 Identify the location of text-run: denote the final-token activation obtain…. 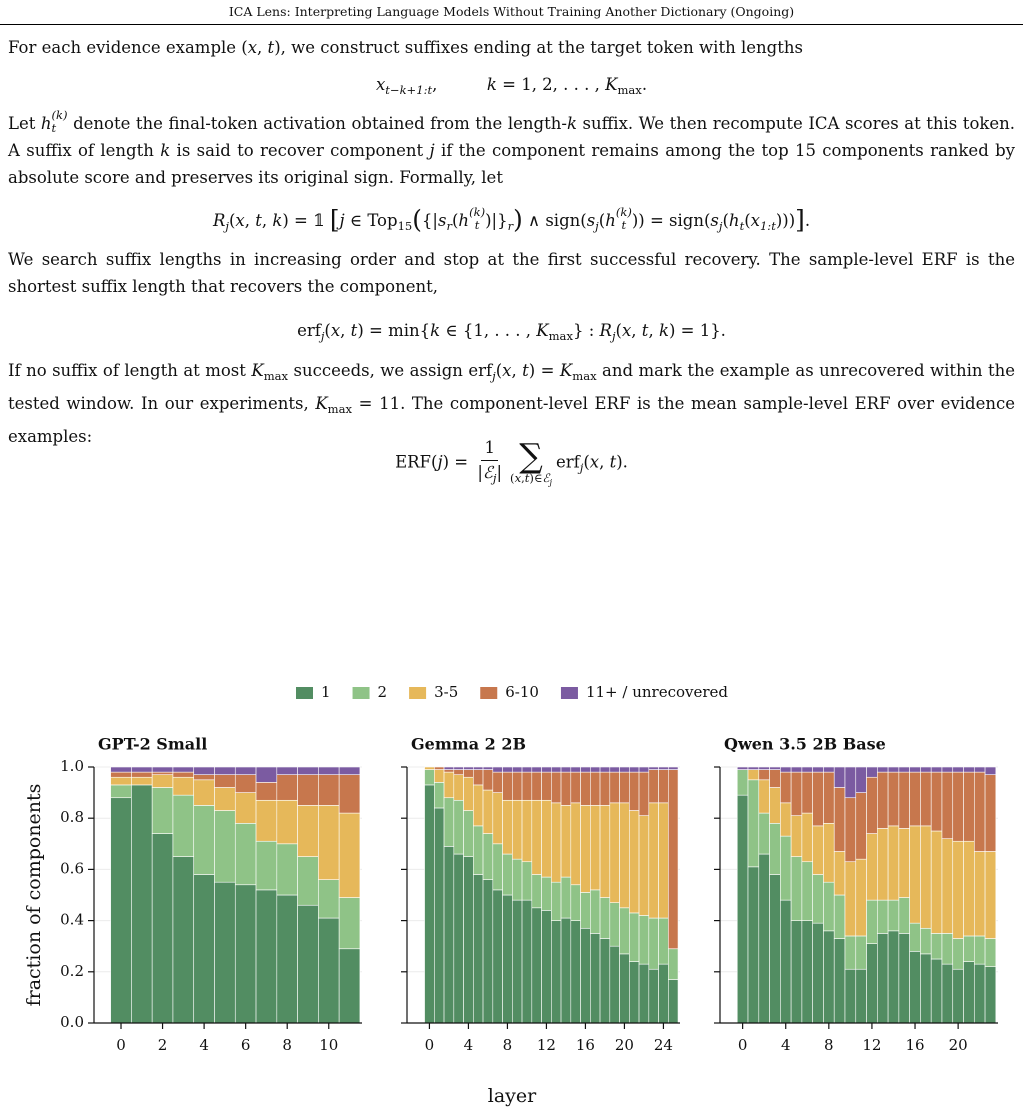
(317, 123).